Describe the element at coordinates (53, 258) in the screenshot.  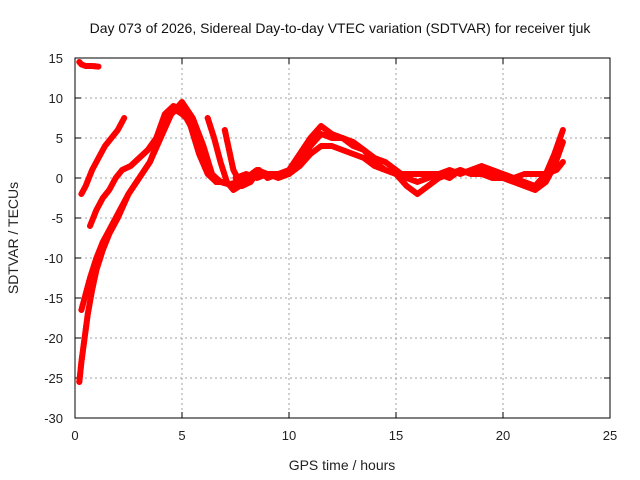
I see `y-tick-label: -10` at that location.